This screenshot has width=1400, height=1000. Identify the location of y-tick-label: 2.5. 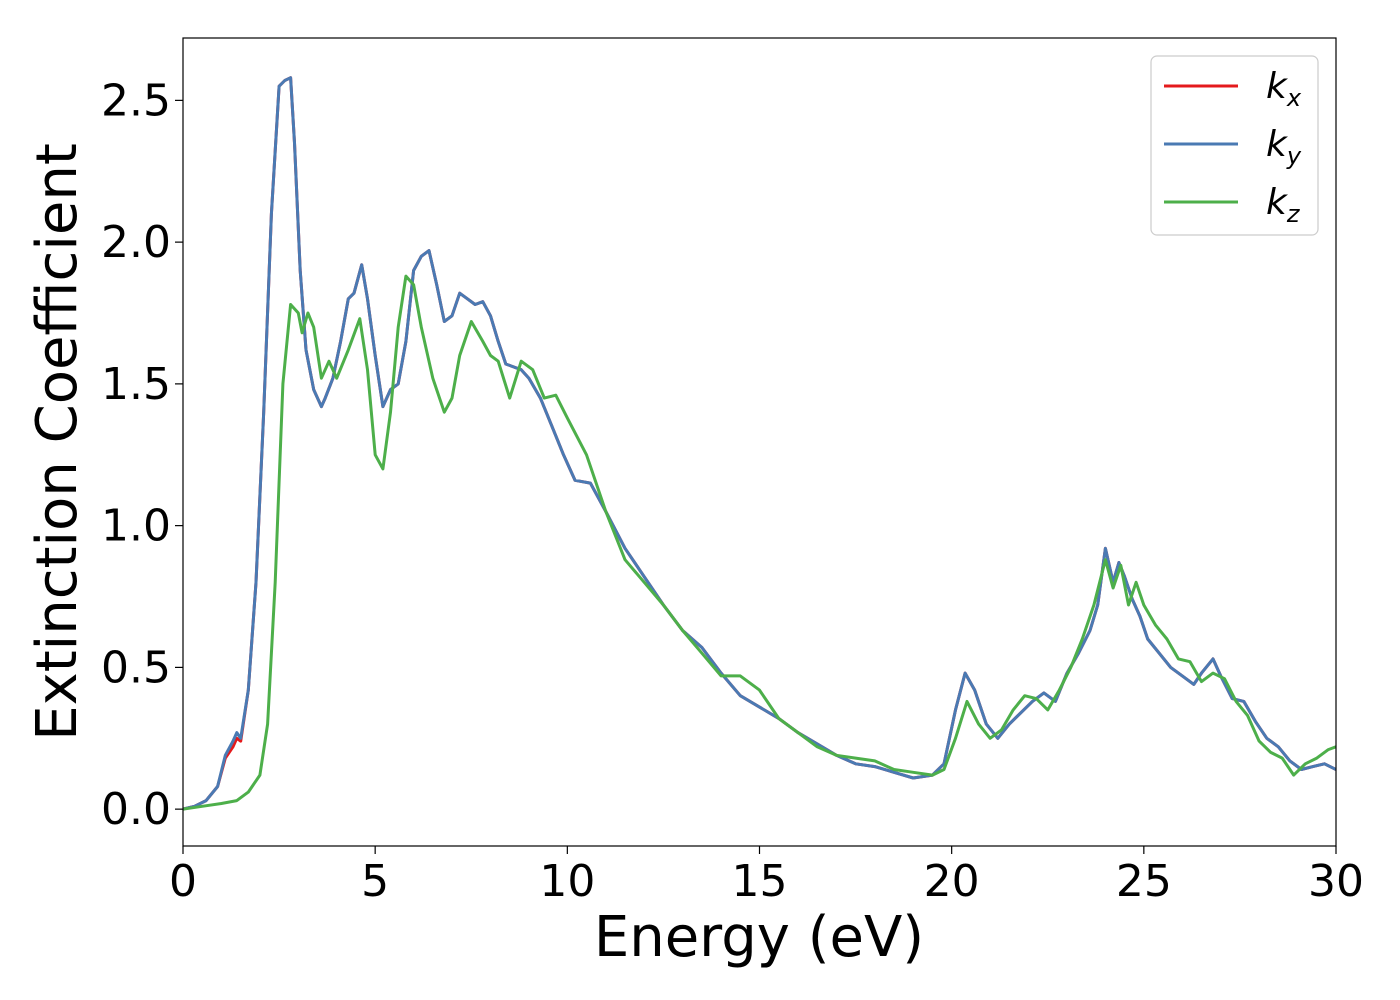
(136, 100).